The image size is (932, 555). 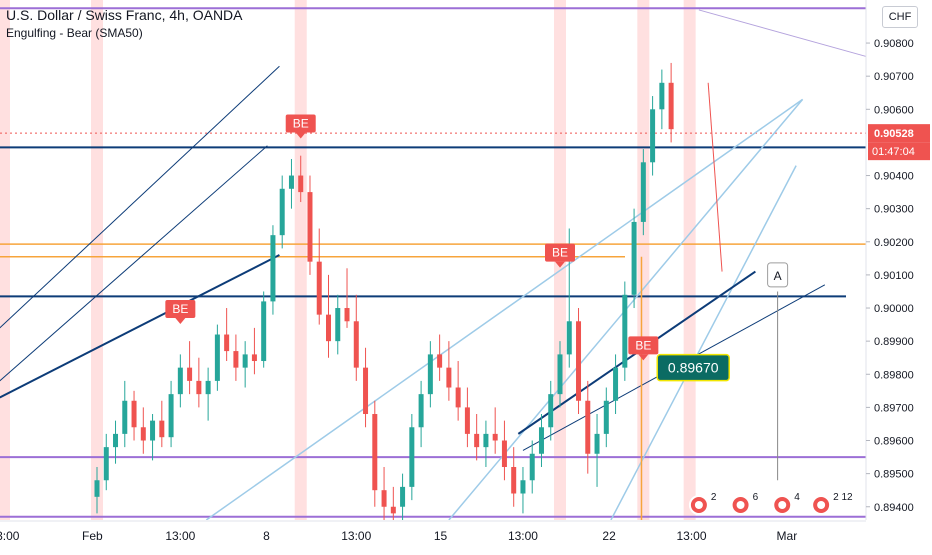 I want to click on current-price-label-bg, so click(x=899, y=133).